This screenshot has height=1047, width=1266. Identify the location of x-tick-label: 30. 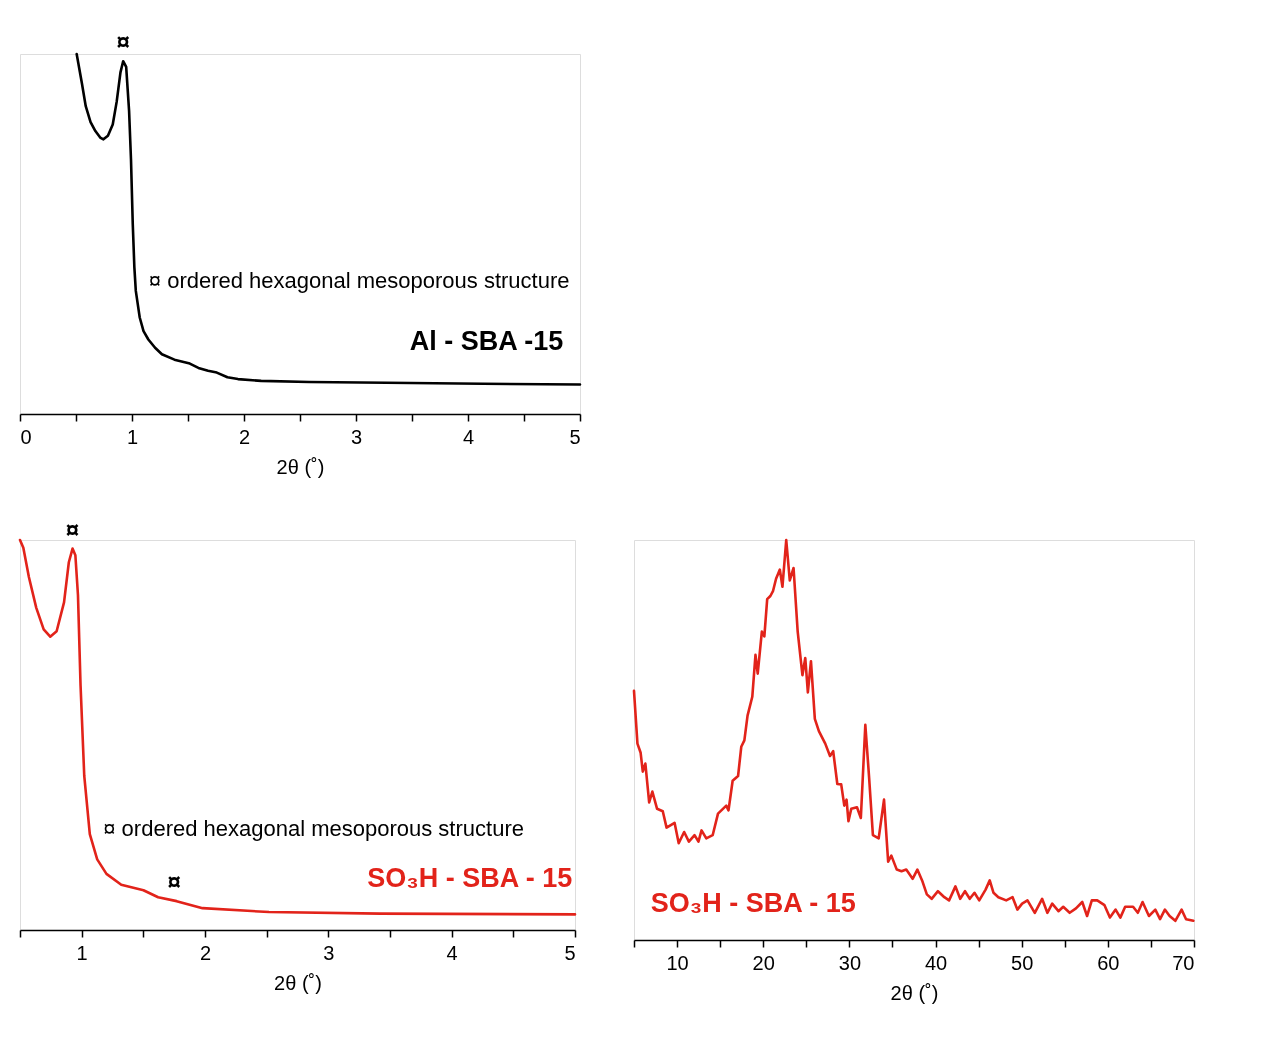
(850, 962).